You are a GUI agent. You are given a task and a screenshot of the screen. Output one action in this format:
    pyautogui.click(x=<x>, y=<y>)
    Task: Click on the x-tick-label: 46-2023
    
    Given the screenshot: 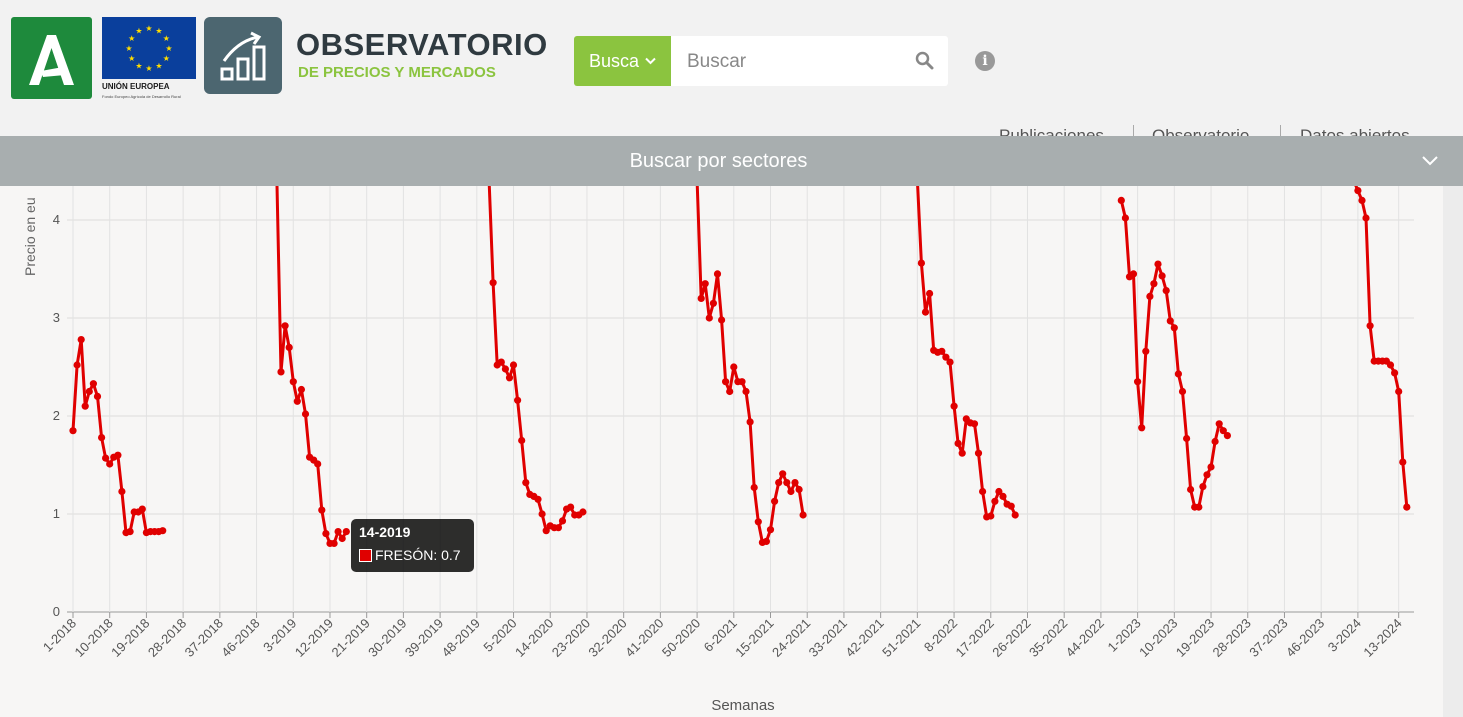 What is the action you would take?
    pyautogui.click(x=1305, y=638)
    